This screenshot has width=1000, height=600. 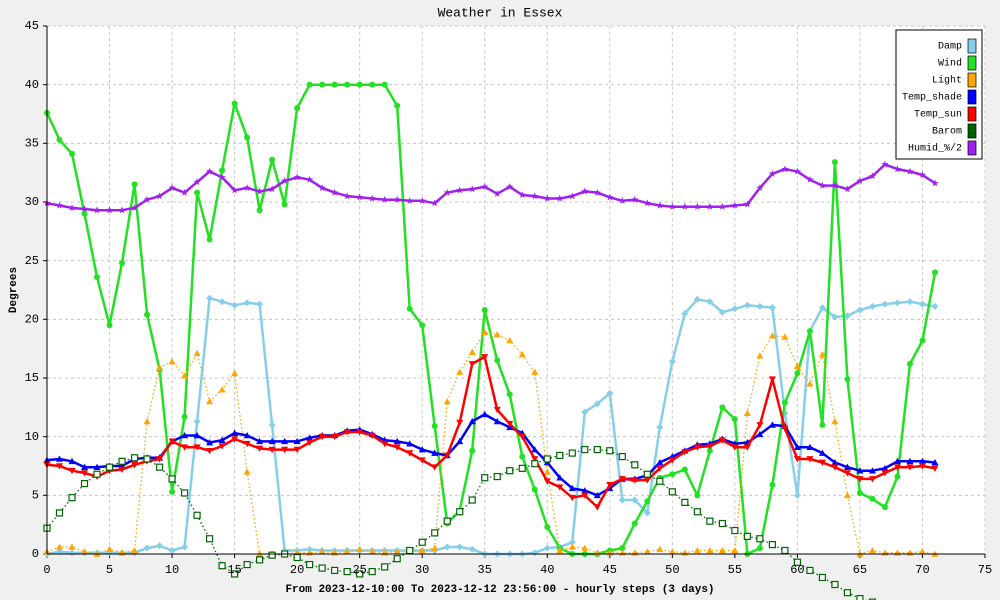 What do you see at coordinates (797, 570) in the screenshot?
I see `x-tick-label: 60` at bounding box center [797, 570].